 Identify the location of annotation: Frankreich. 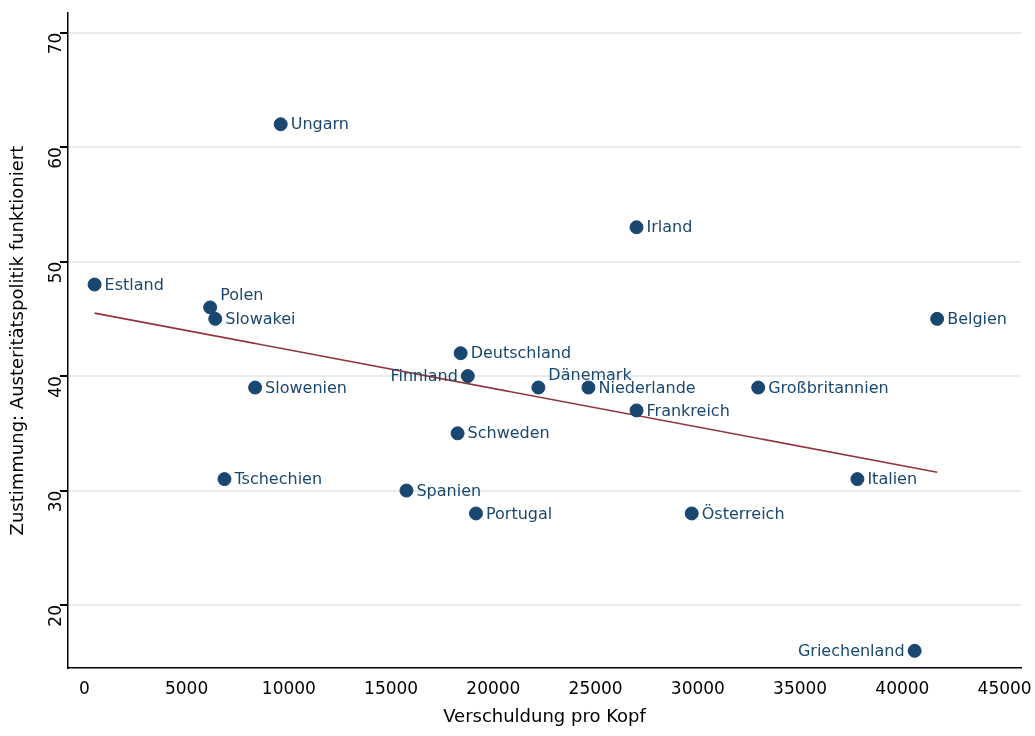
(688, 410).